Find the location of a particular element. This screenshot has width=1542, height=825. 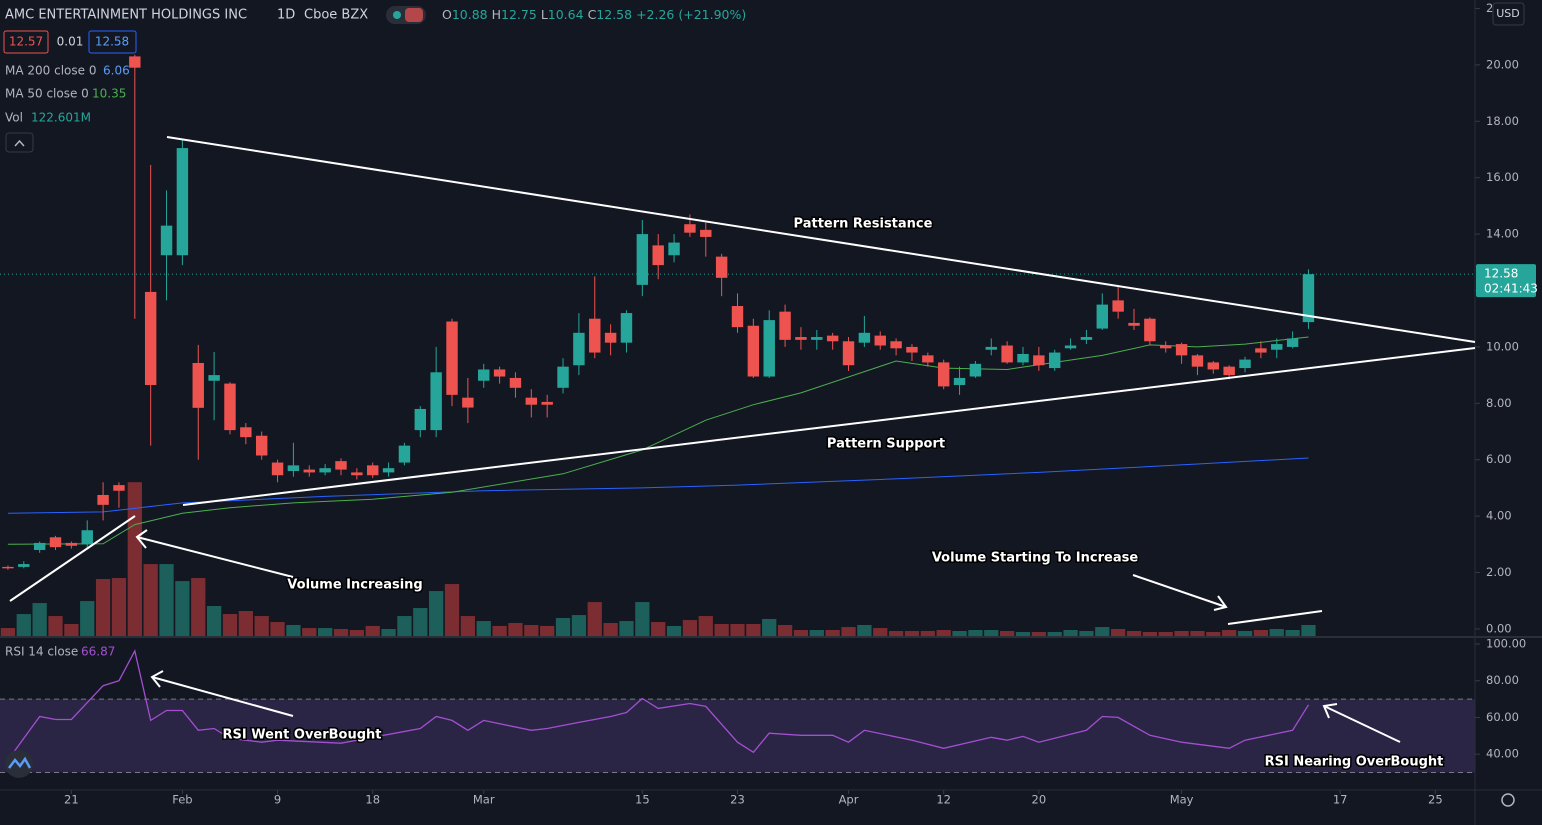

legend-value: 122.601M is located at coordinates (61, 118).